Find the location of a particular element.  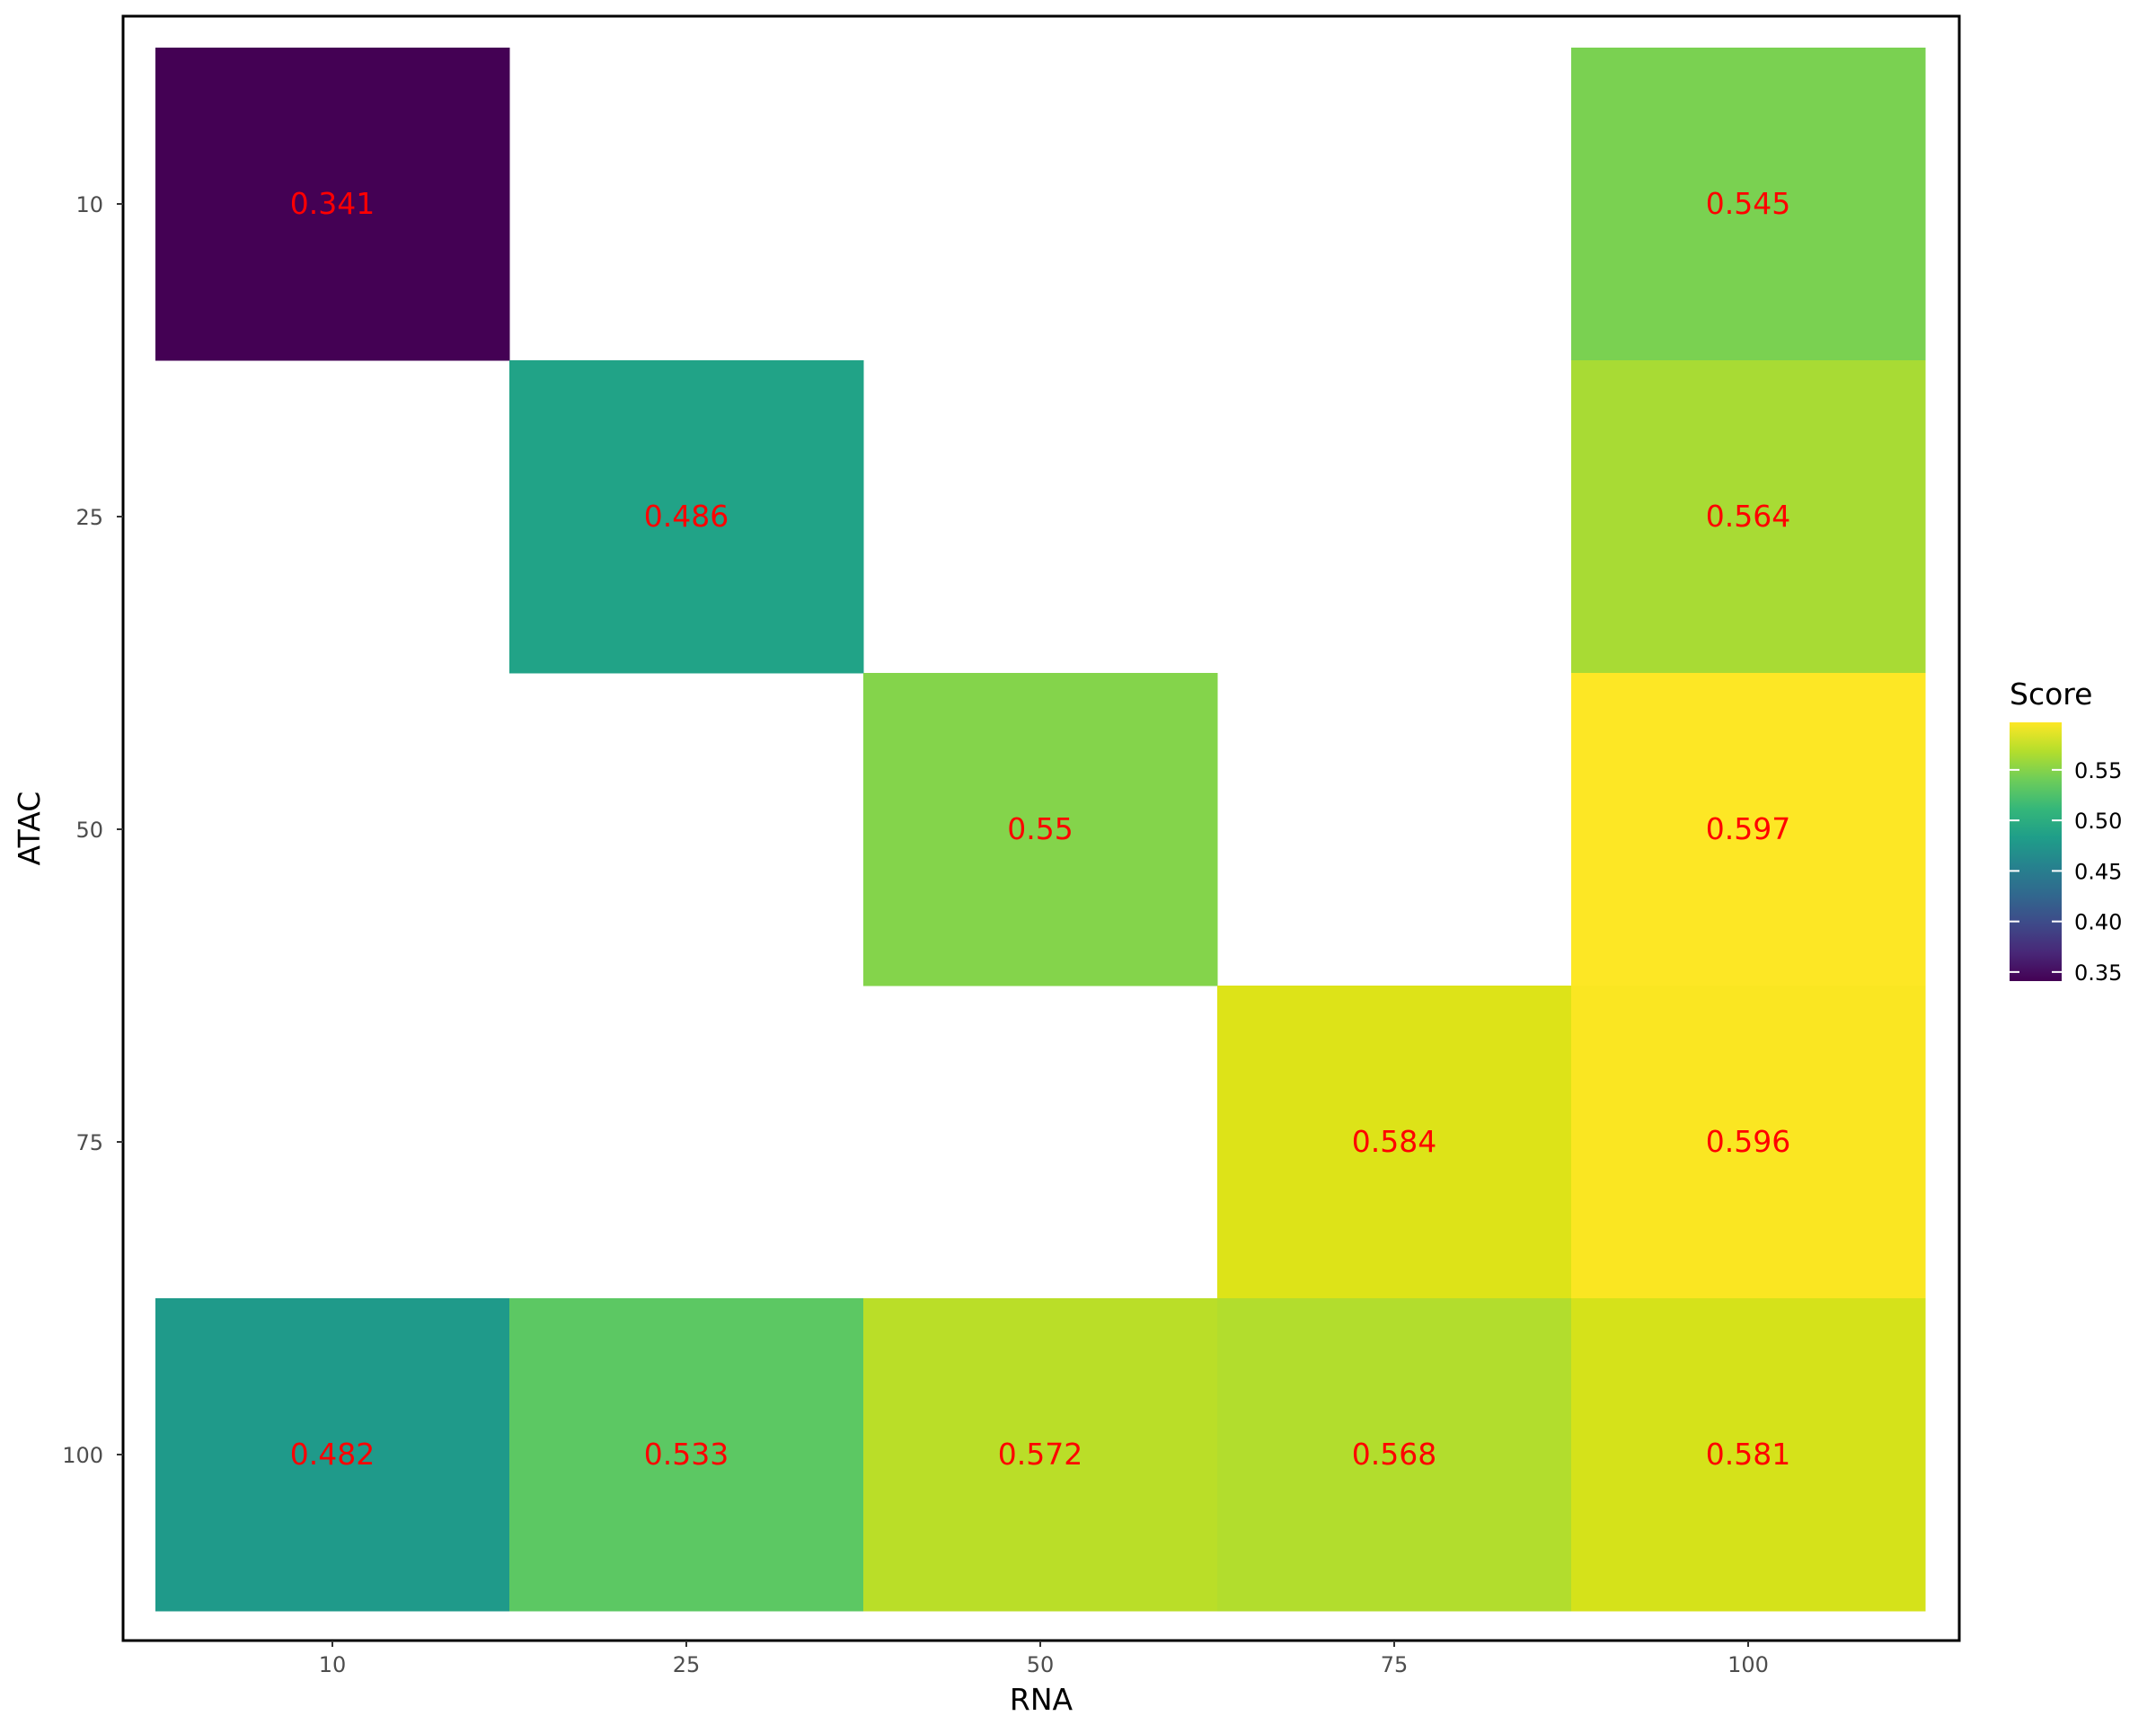

heatmap-cell-rna75-atac100 is located at coordinates (1394, 1455).